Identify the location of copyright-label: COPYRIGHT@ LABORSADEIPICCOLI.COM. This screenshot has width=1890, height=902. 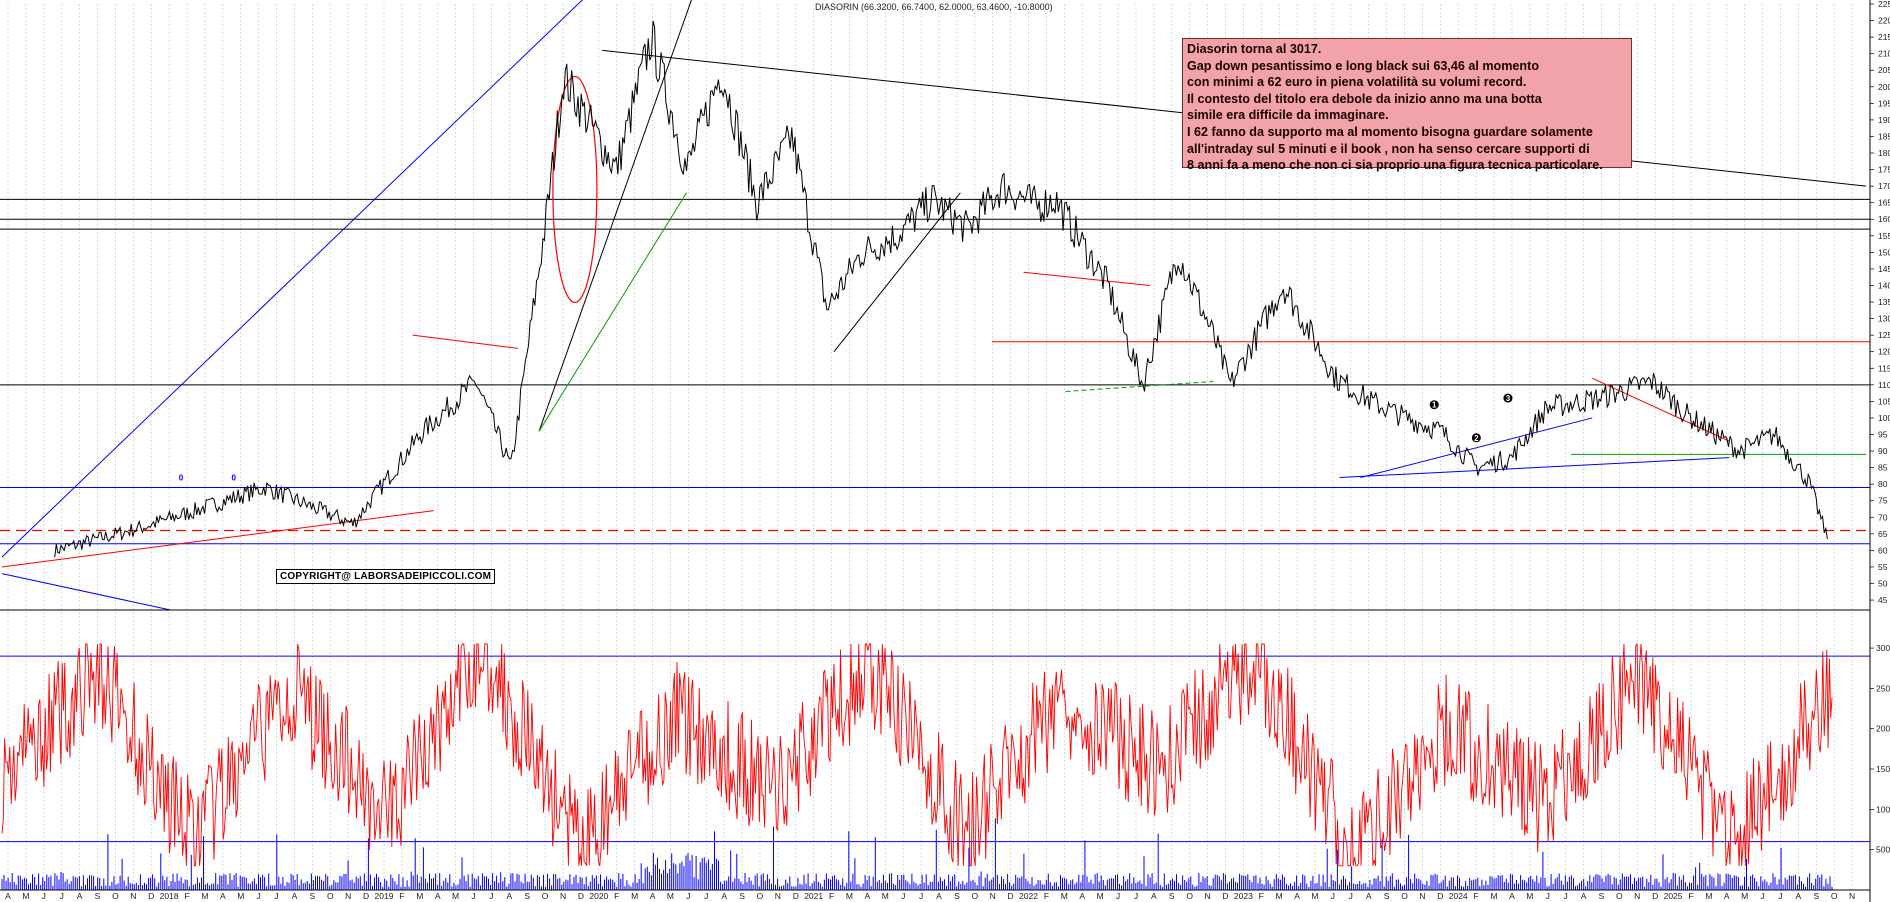
(386, 576).